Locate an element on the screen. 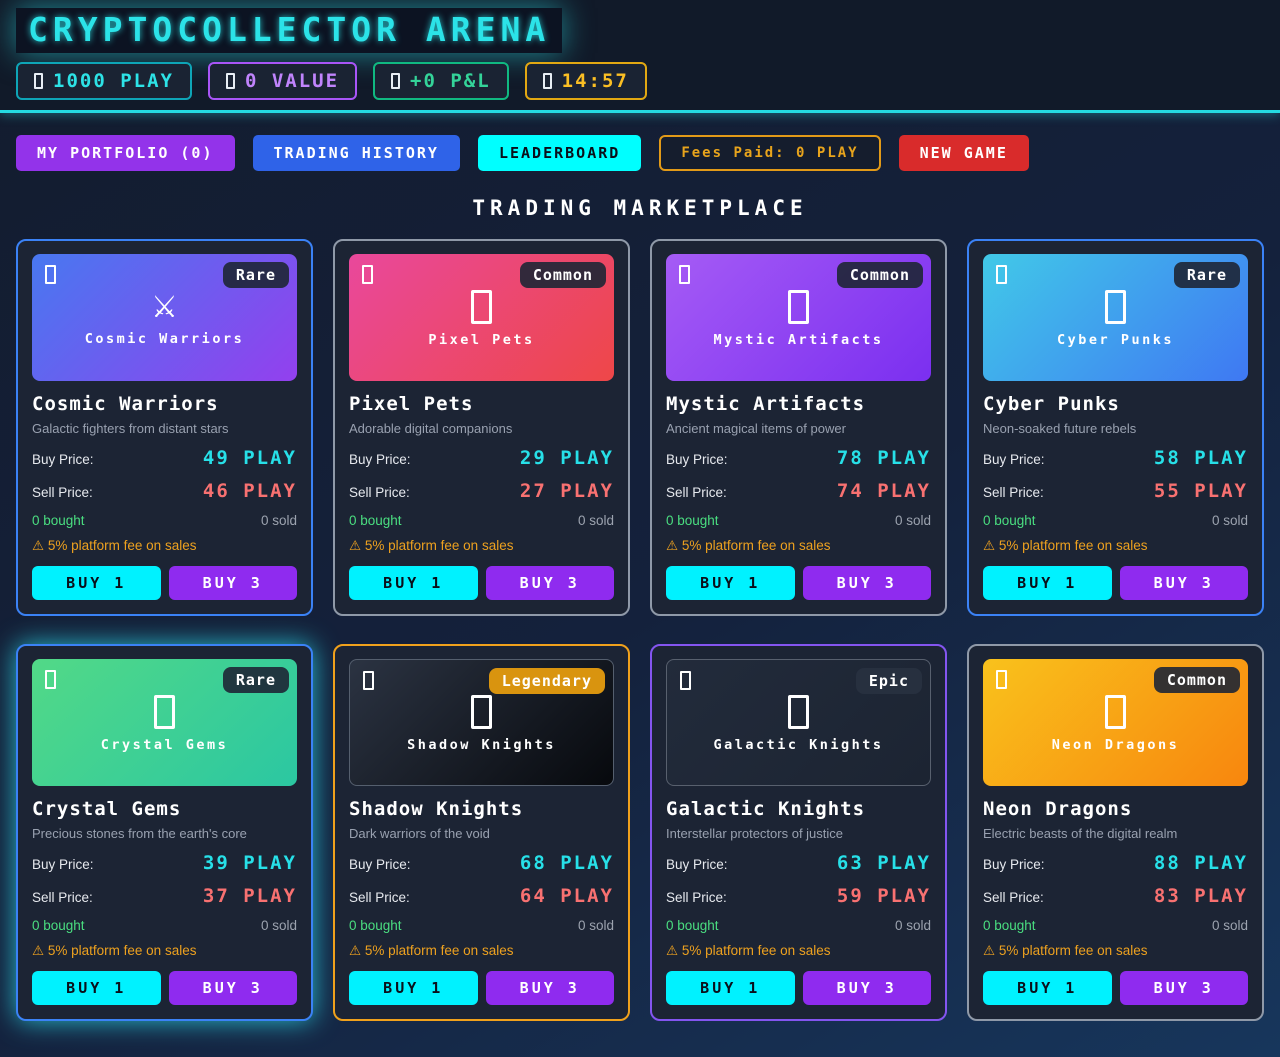  card-description: Ancient magical items of power is located at coordinates (756, 428).